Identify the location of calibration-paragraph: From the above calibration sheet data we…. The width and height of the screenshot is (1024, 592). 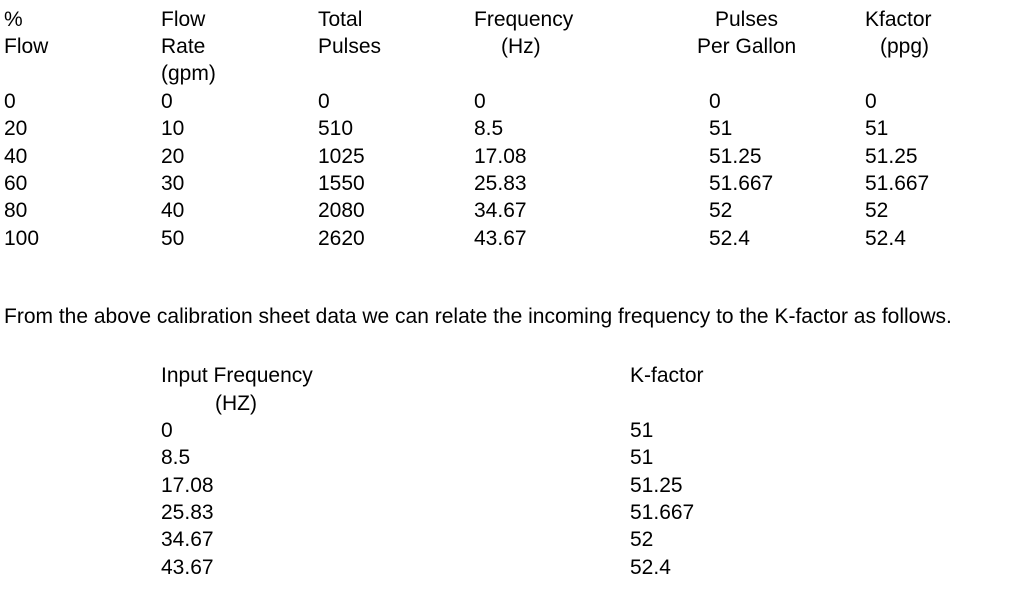
(478, 316).